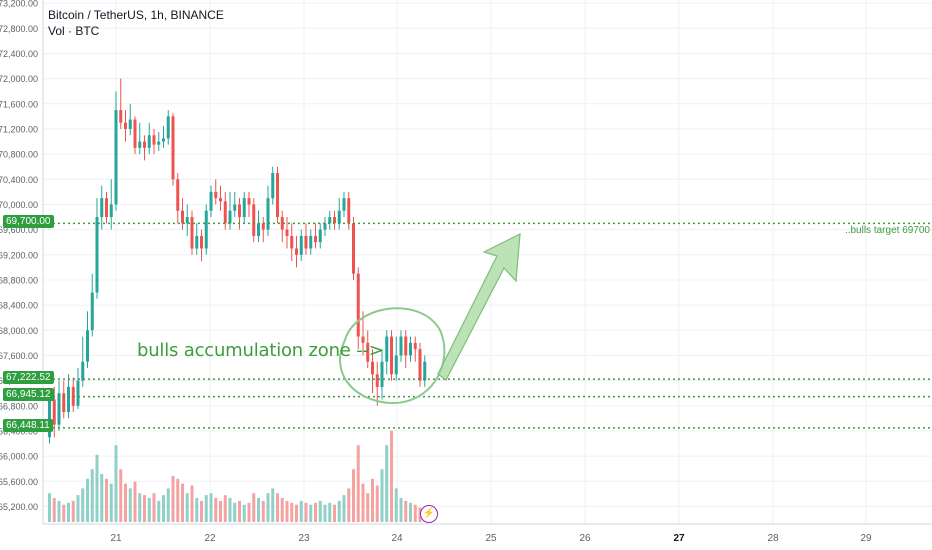  Describe the element at coordinates (19, 54) in the screenshot. I see `y-tick-label: 72,400.00` at that location.